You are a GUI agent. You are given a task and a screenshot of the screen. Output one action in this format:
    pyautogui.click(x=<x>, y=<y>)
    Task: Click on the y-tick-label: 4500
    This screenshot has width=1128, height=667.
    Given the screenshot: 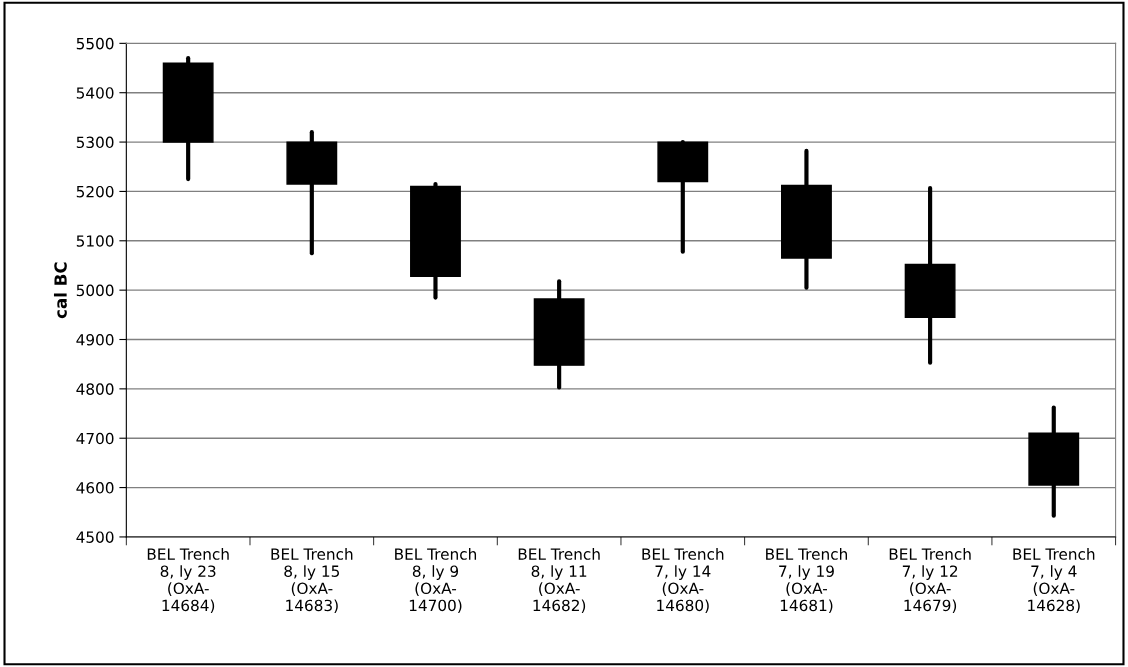 What is the action you would take?
    pyautogui.click(x=95, y=537)
    